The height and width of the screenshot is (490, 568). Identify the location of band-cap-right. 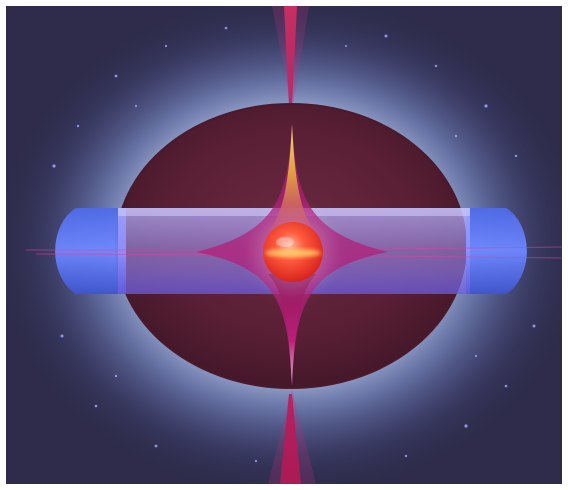
(496, 251).